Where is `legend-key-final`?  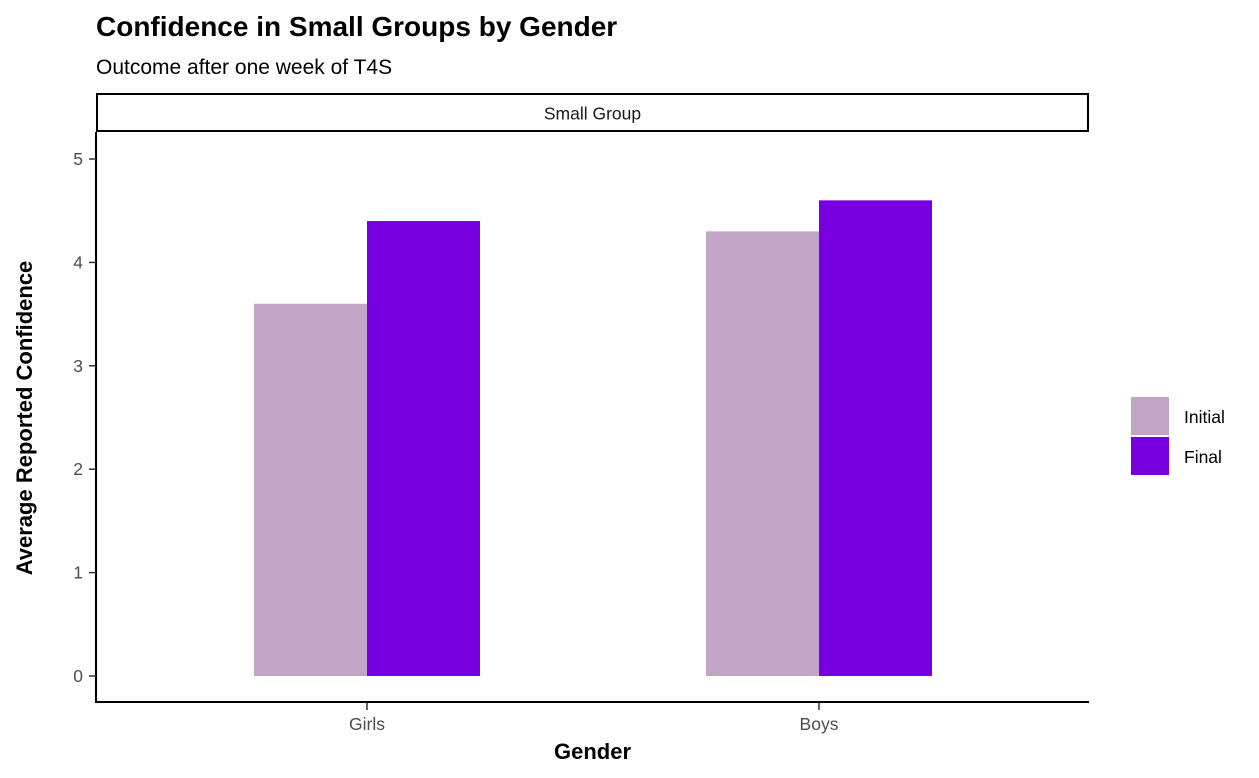 legend-key-final is located at coordinates (1150, 456).